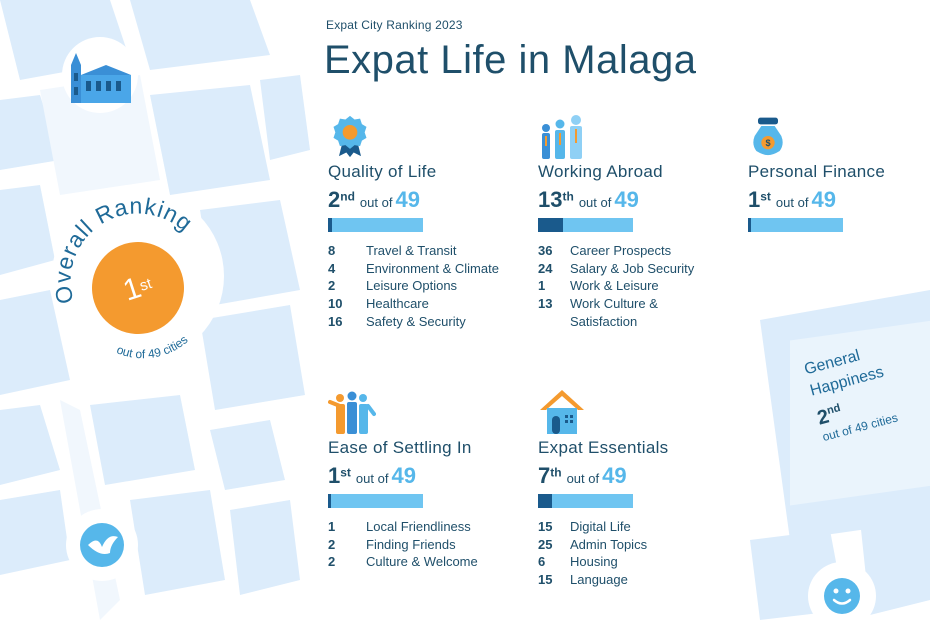 The height and width of the screenshot is (620, 930). I want to click on category-title: Working Abroad, so click(600, 171).